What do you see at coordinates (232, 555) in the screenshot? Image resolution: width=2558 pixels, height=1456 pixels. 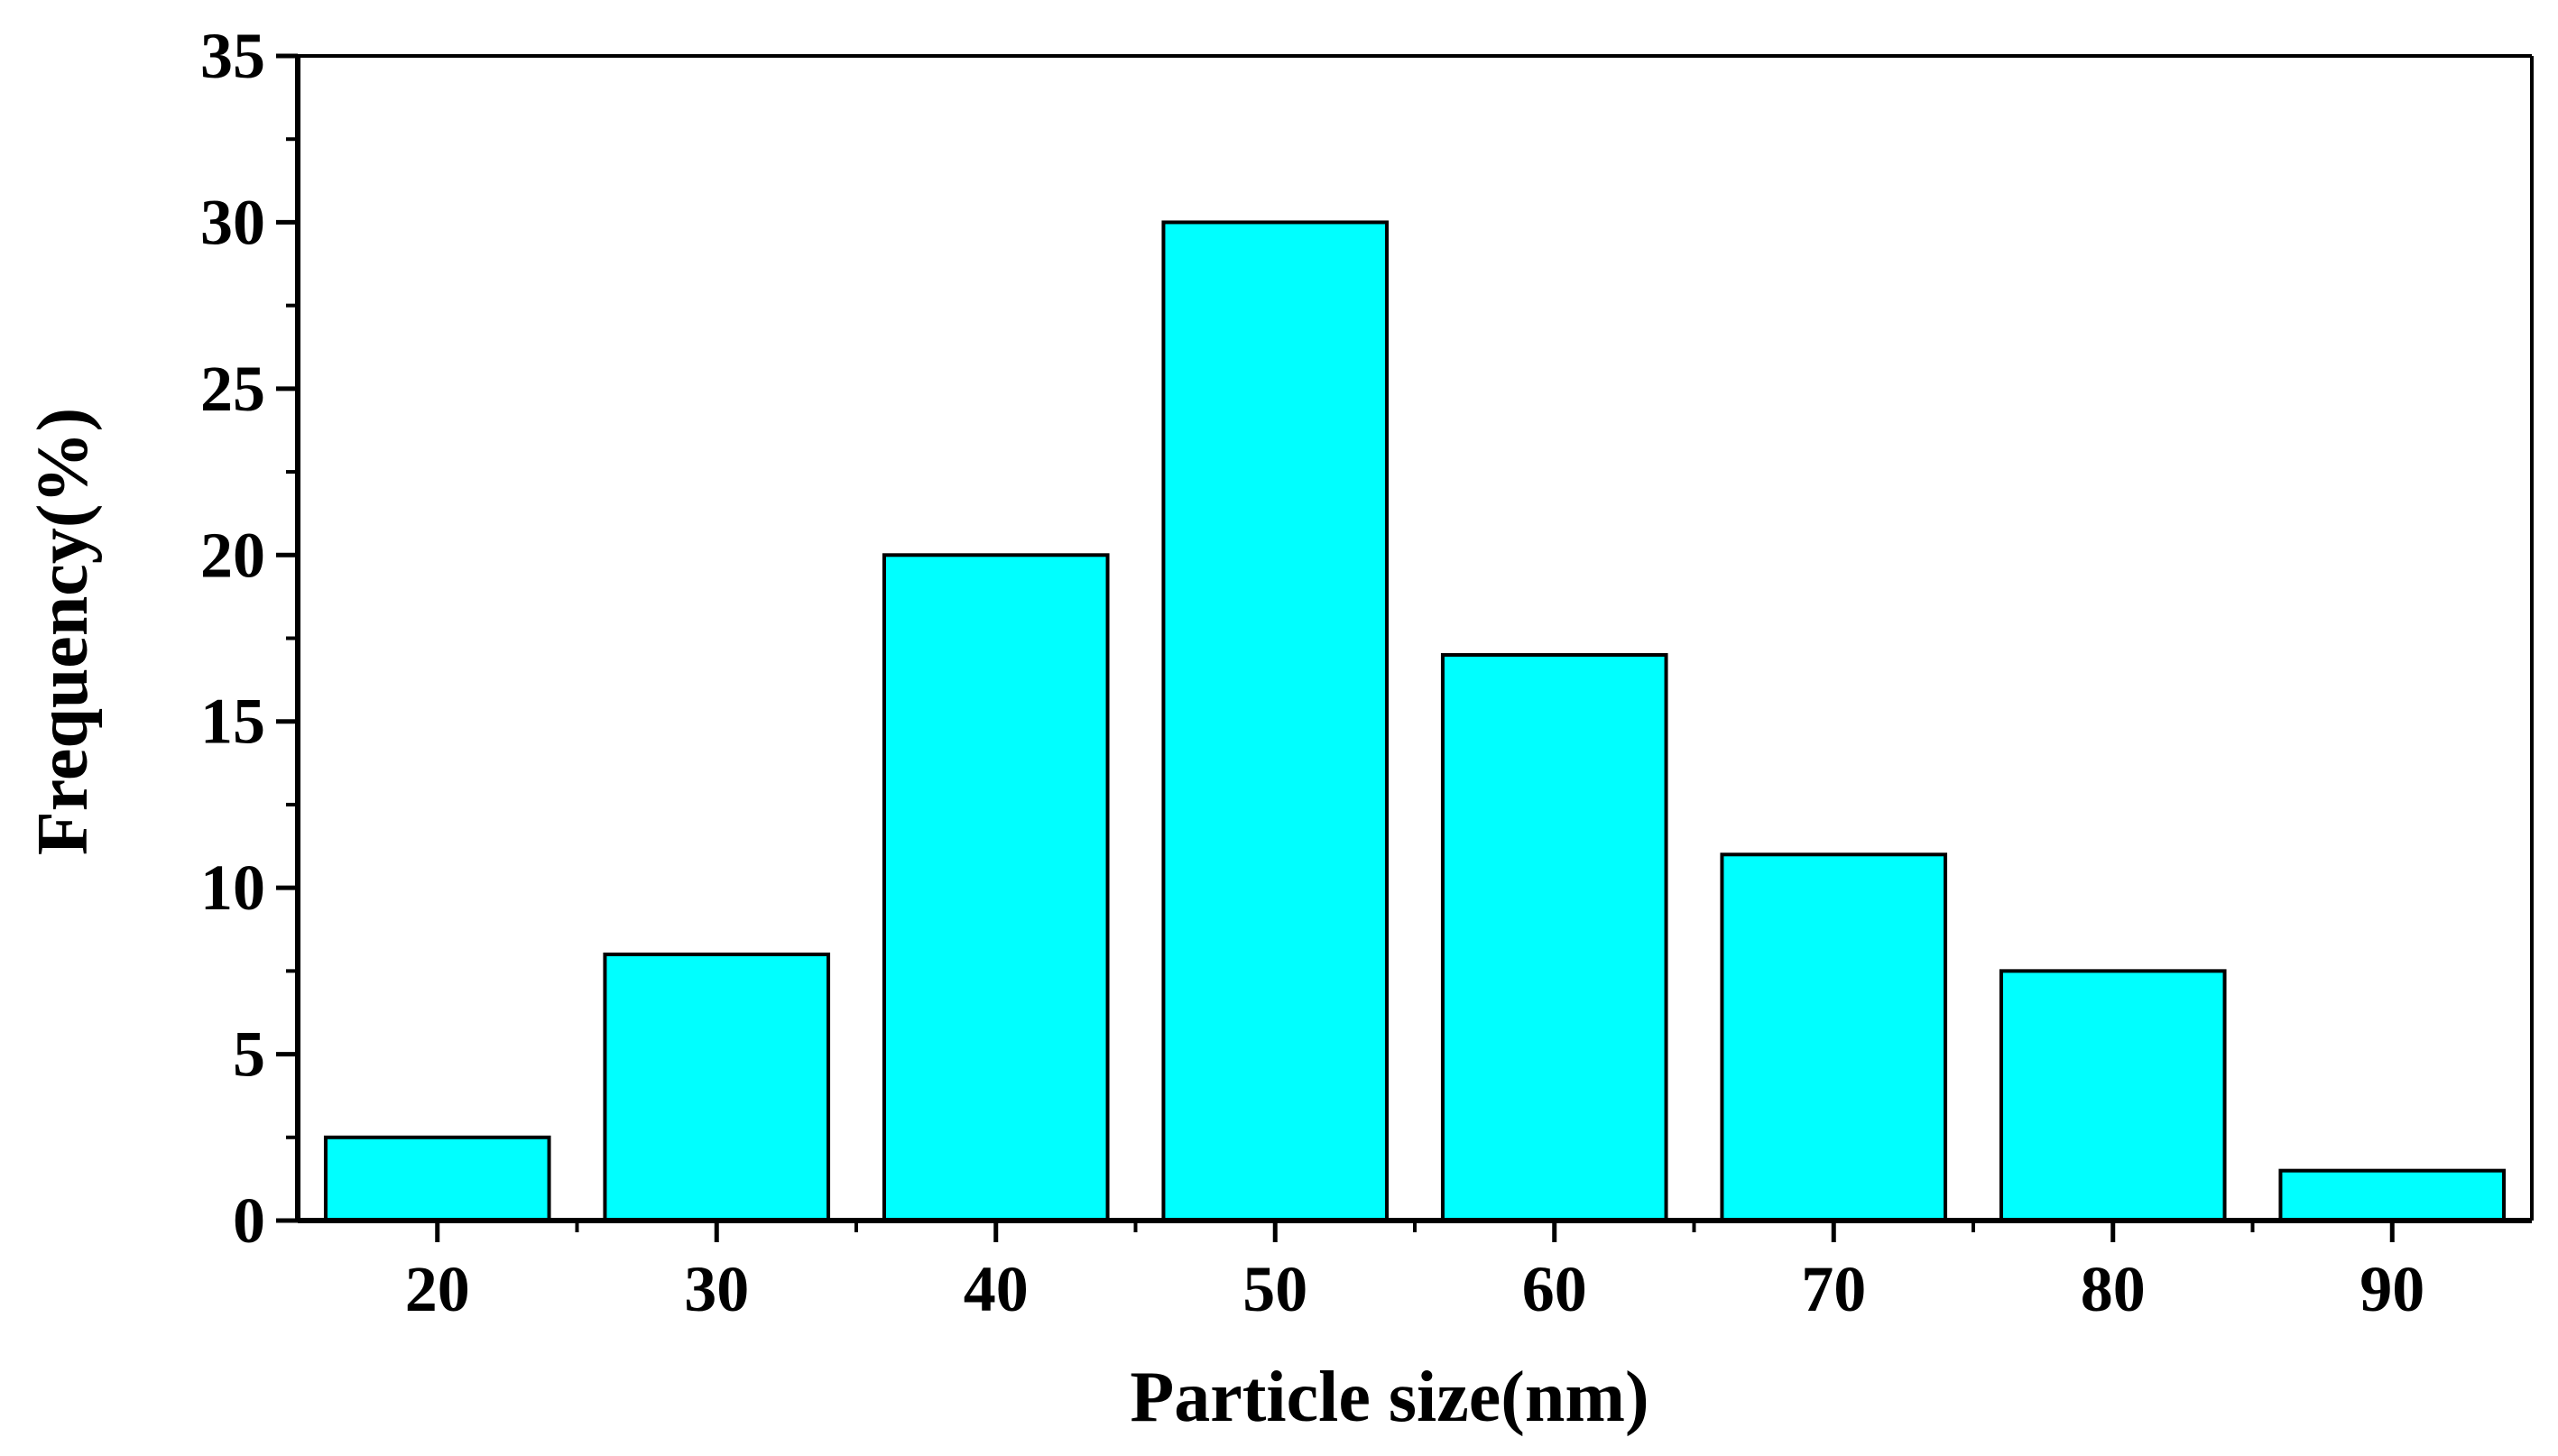 I see `y-tick-label-20: 20` at bounding box center [232, 555].